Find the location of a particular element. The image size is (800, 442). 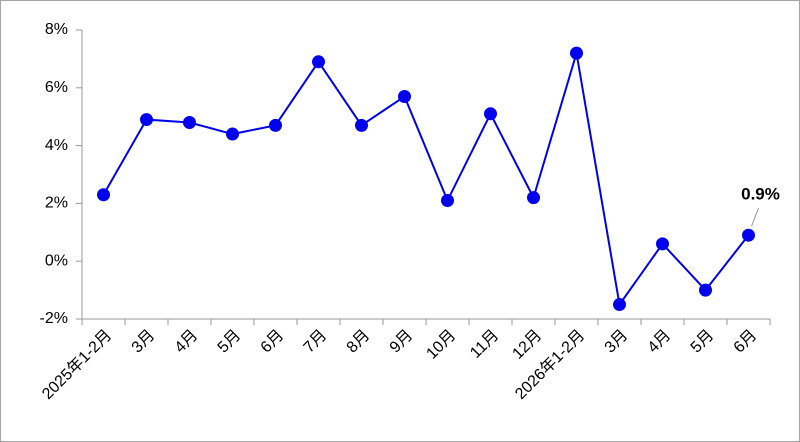

y-tick-label: 2% is located at coordinates (56, 203).